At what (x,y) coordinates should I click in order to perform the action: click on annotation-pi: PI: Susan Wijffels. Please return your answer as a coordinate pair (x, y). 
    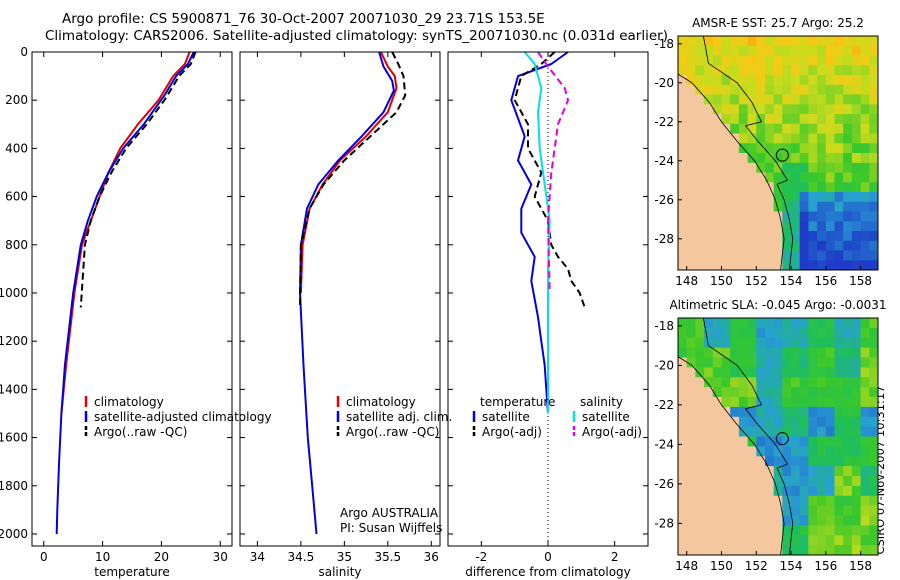
    Looking at the image, I should click on (391, 528).